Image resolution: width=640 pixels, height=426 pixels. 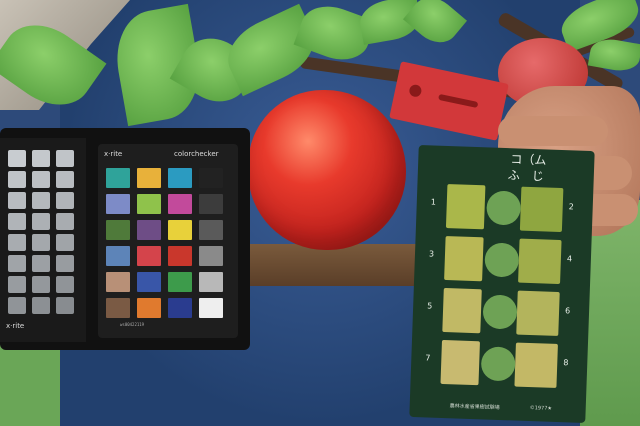 What do you see at coordinates (566, 363) in the screenshot?
I see `swatch-number: 8` at bounding box center [566, 363].